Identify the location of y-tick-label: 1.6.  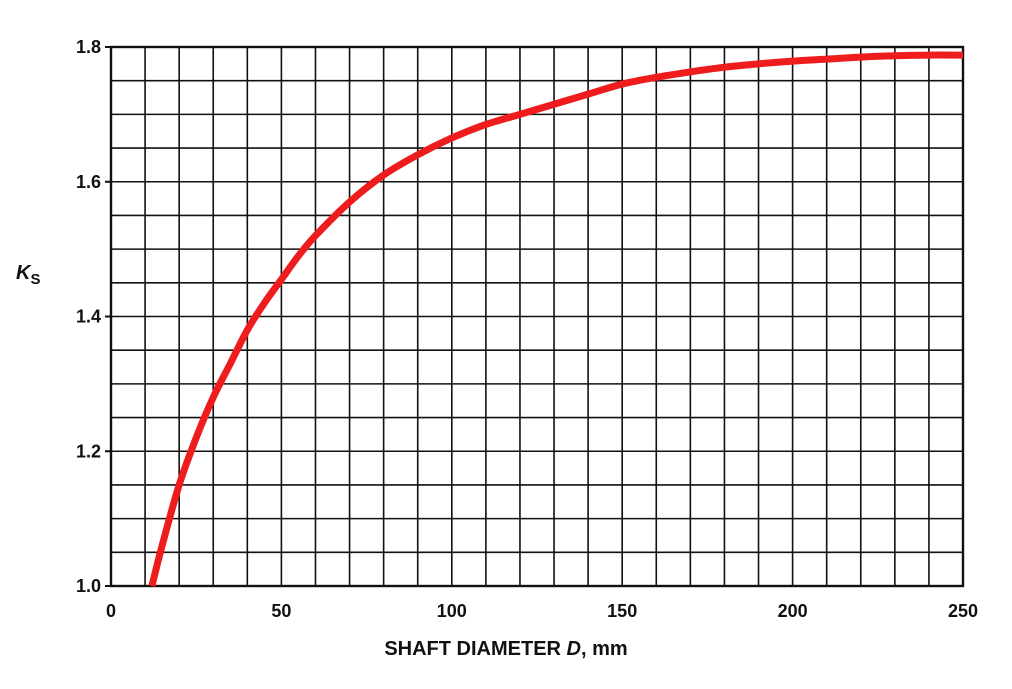
(88, 182).